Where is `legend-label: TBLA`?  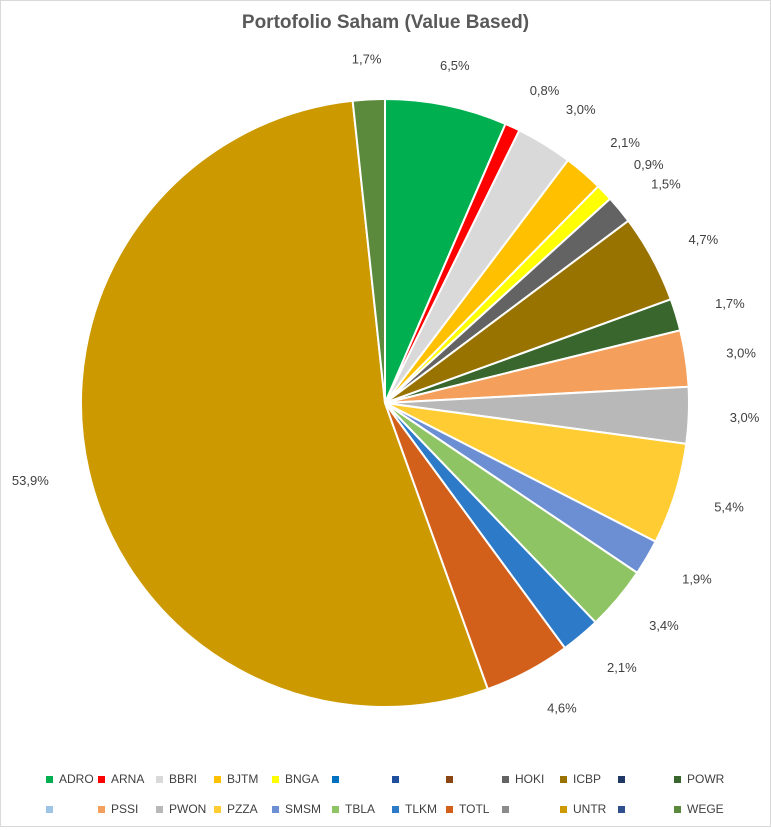
legend-label: TBLA is located at coordinates (360, 809).